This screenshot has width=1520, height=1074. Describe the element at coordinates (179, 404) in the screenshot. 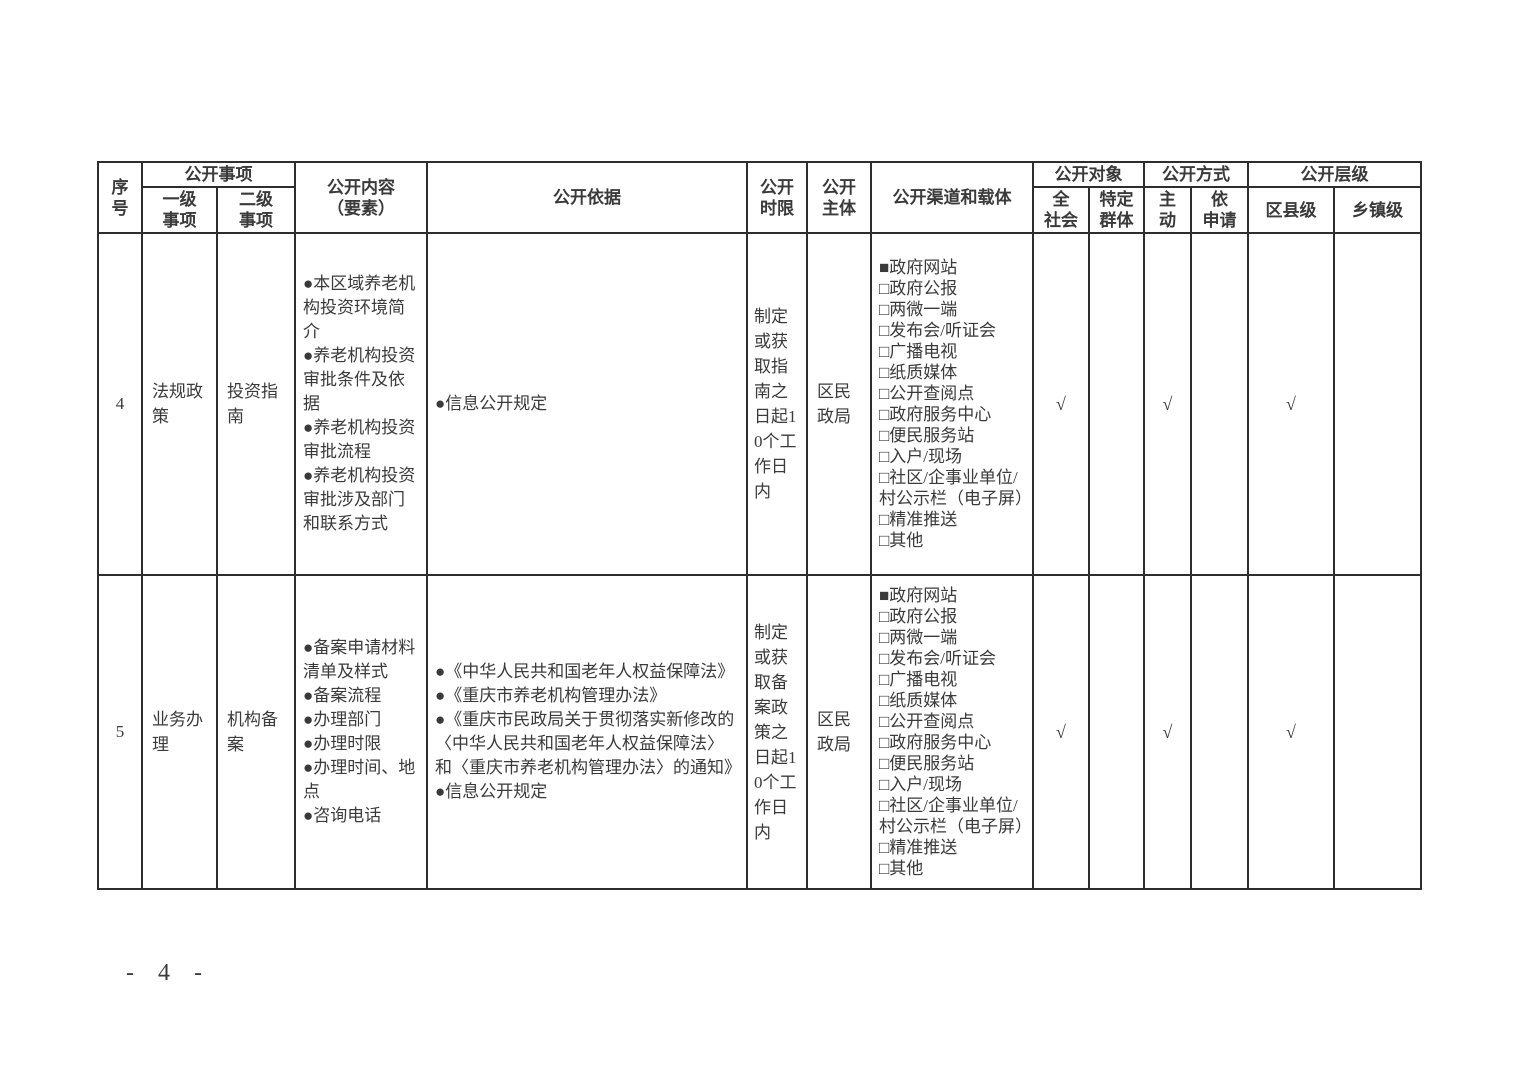

I see `cell-level1-item: 法规政策` at that location.